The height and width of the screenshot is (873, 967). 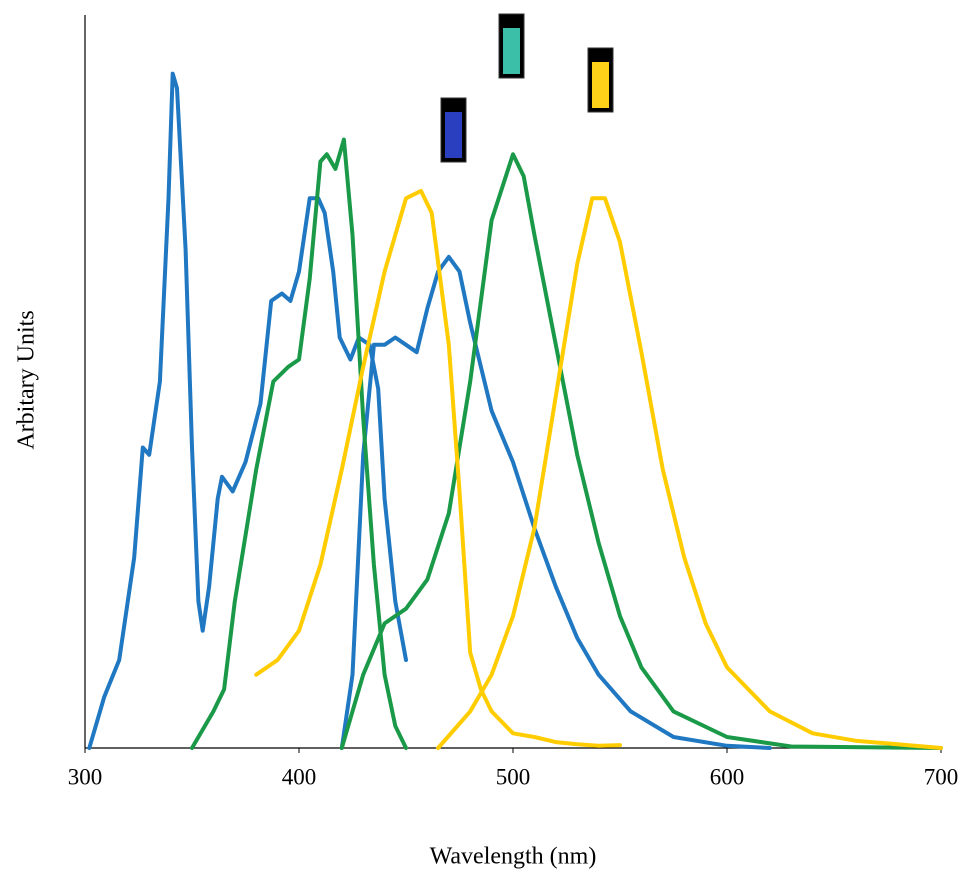 I want to click on vial-yellow-fill, so click(x=600, y=85).